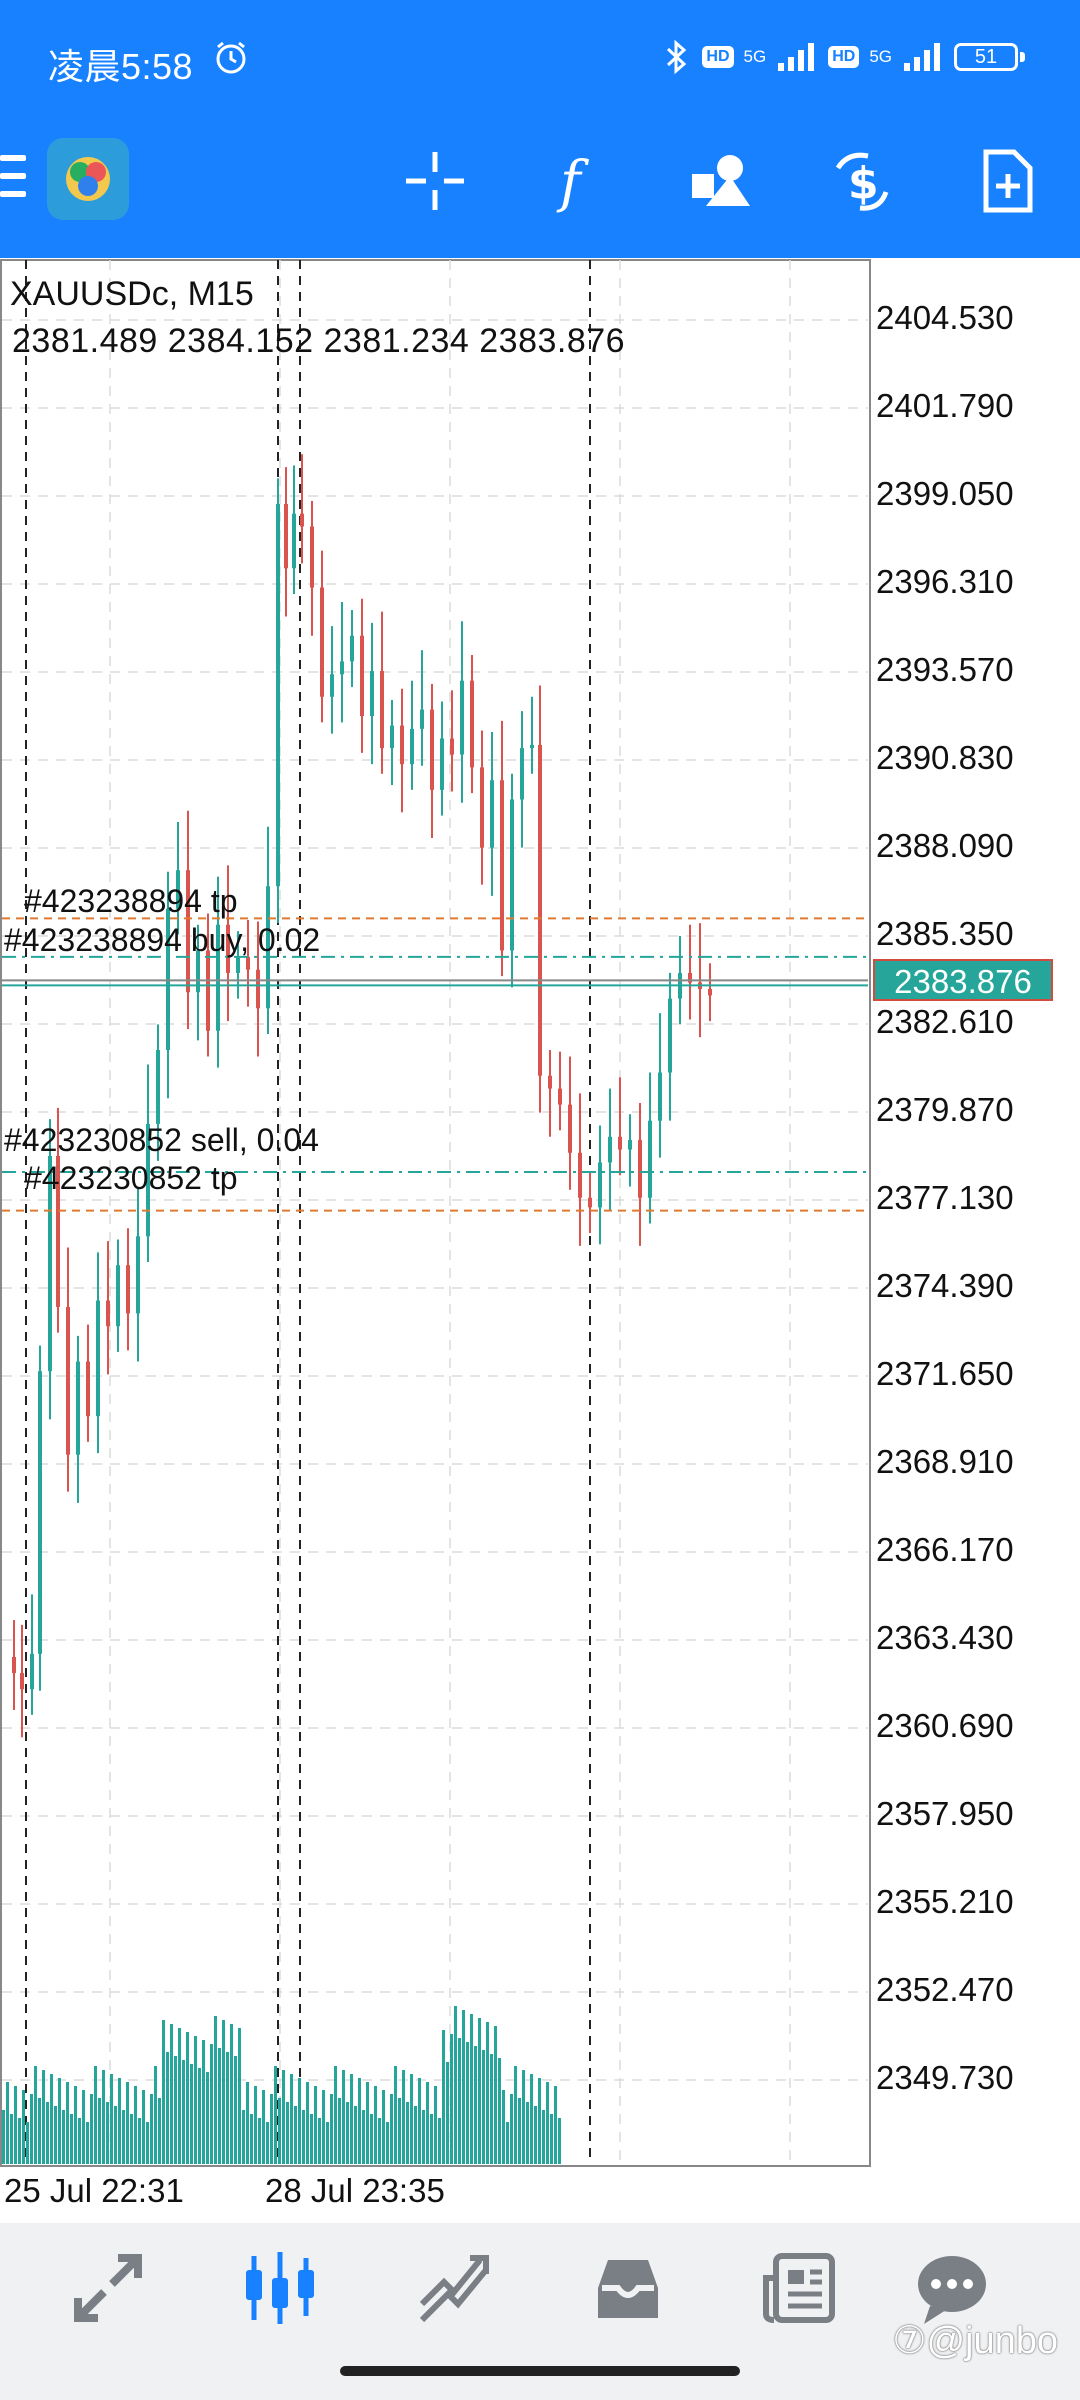 The width and height of the screenshot is (1080, 2400). I want to click on chart-symbol: XAUUSDc, M15, so click(132, 294).